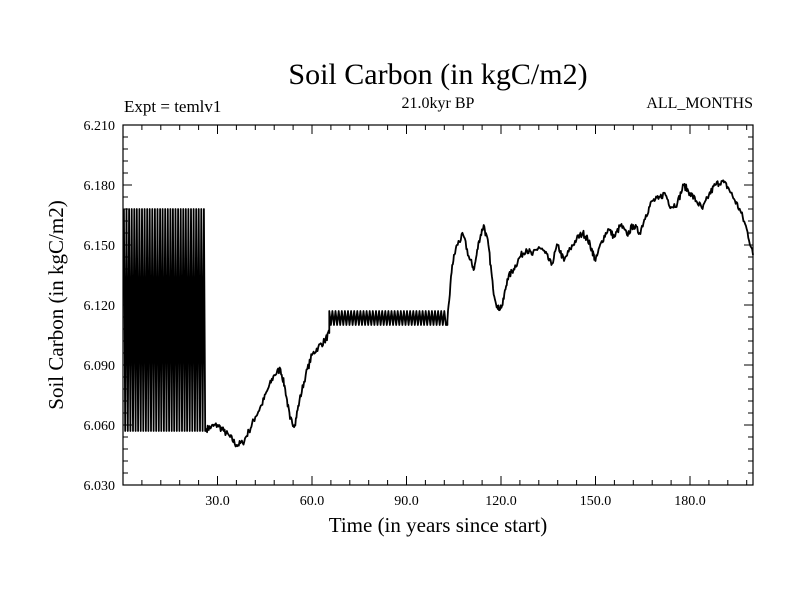  Describe the element at coordinates (406, 501) in the screenshot. I see `x-tick-label: 90.0` at that location.